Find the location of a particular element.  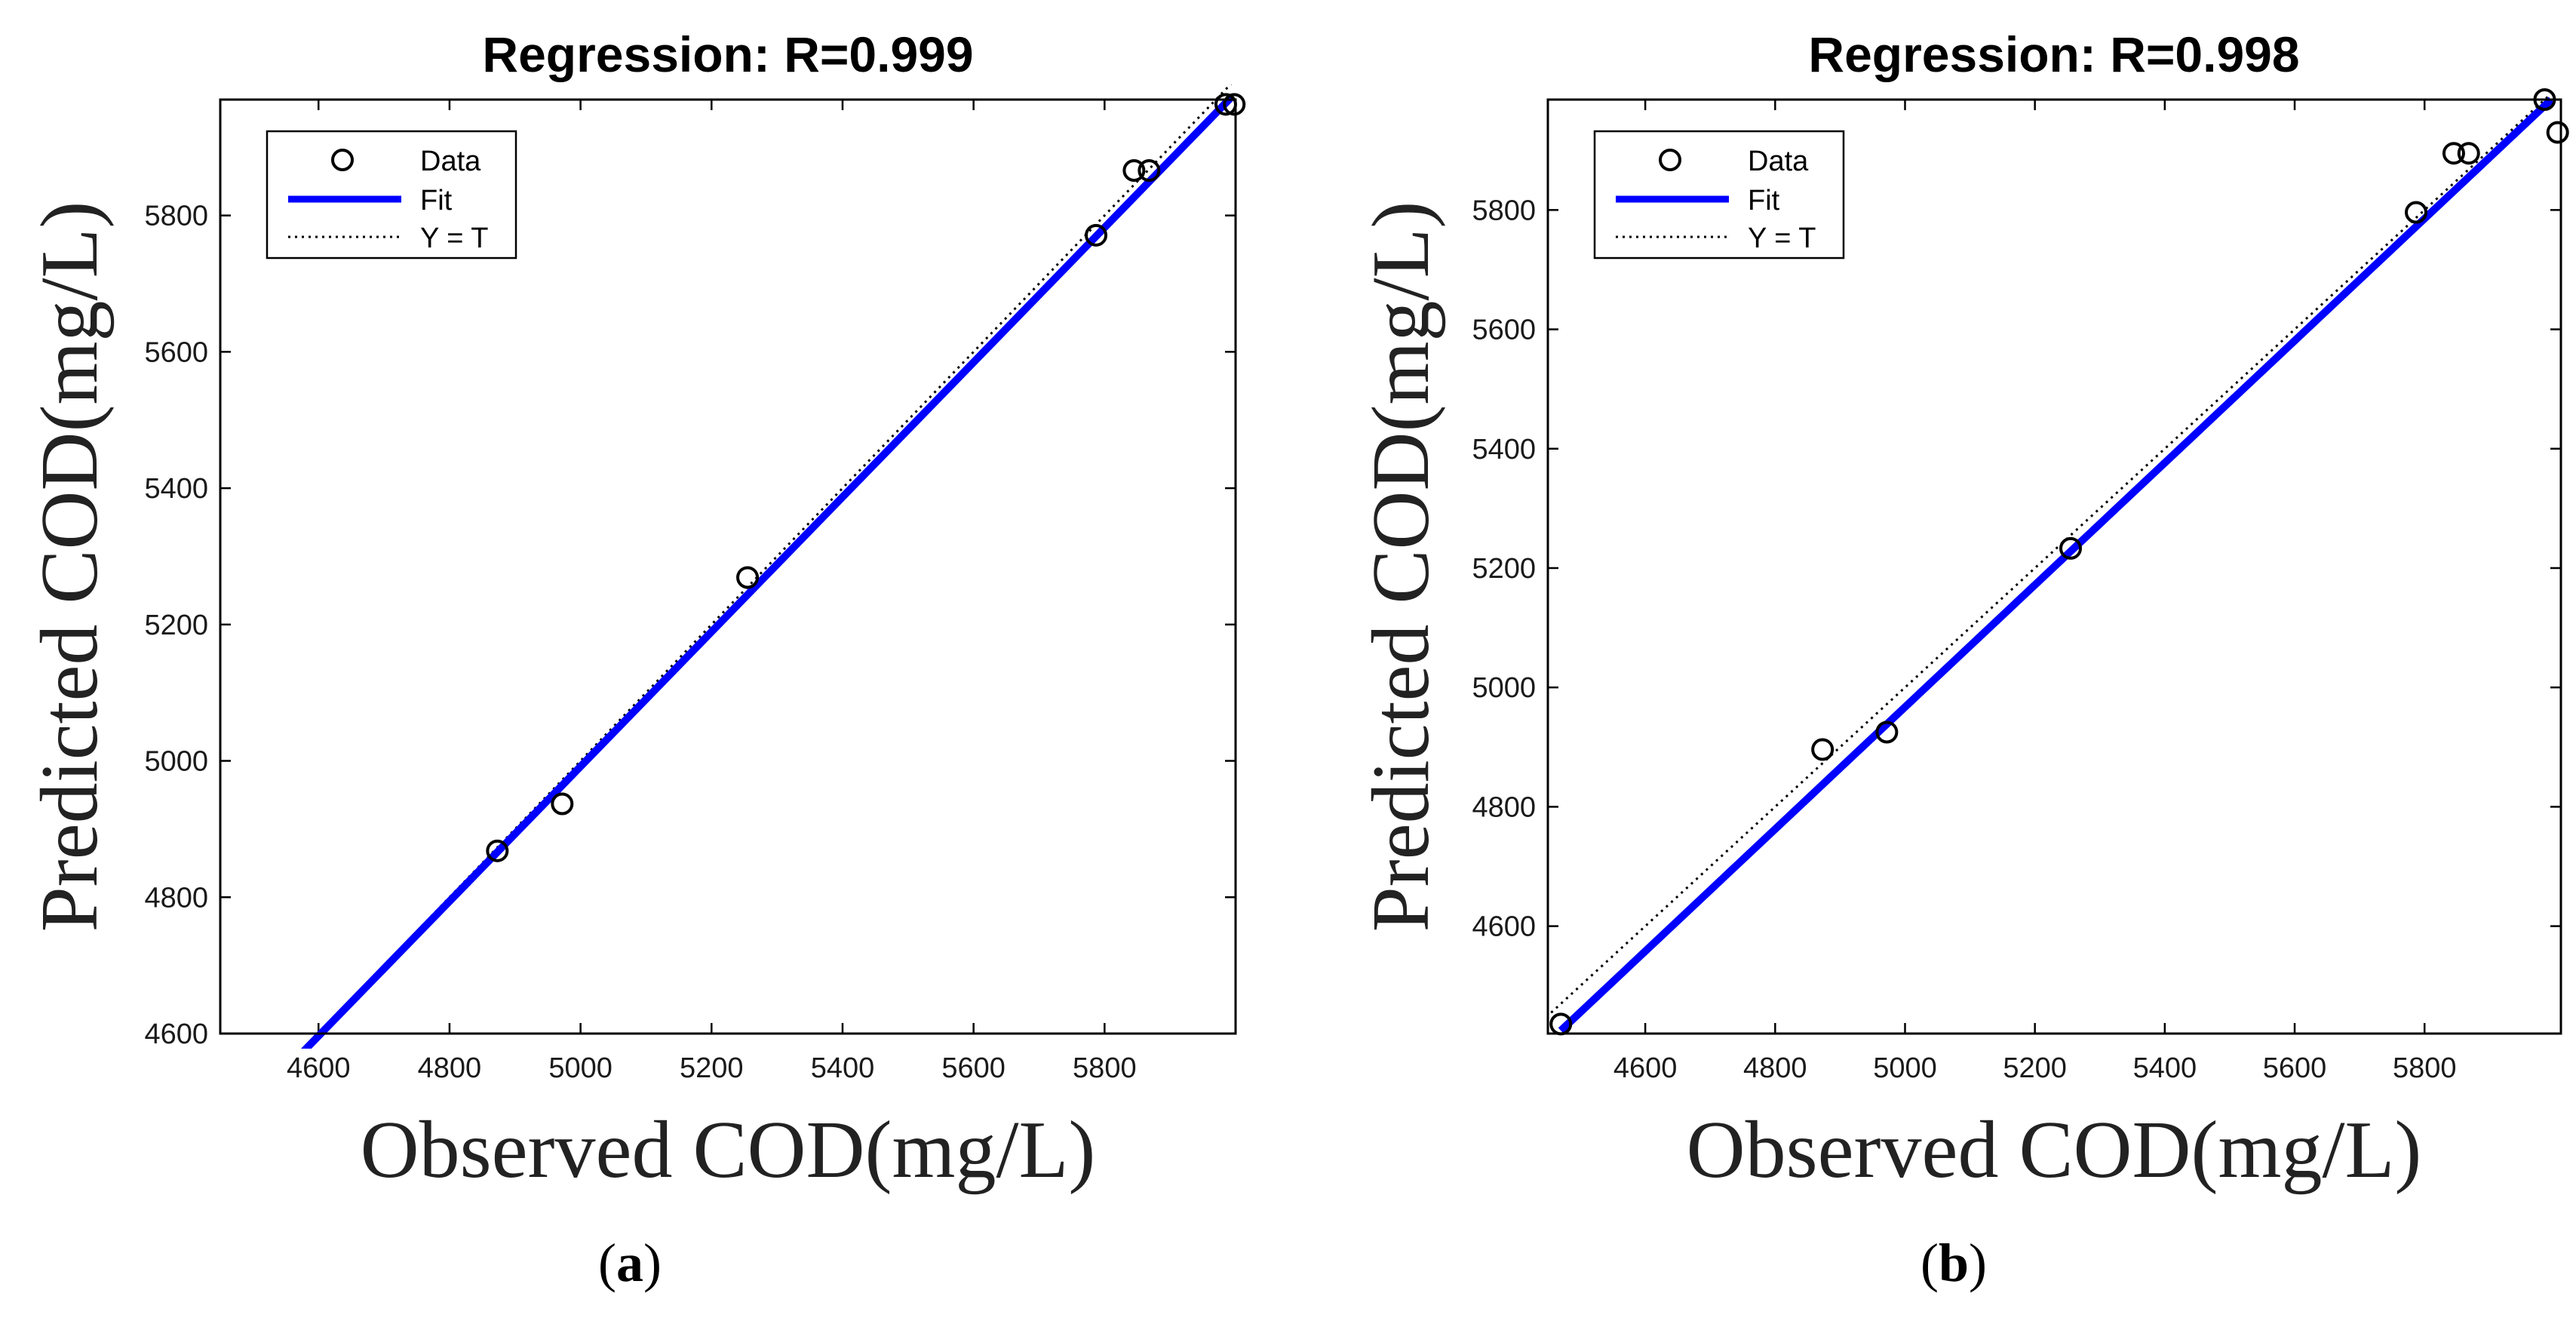

panel-label: (b) is located at coordinates (1953, 1263).